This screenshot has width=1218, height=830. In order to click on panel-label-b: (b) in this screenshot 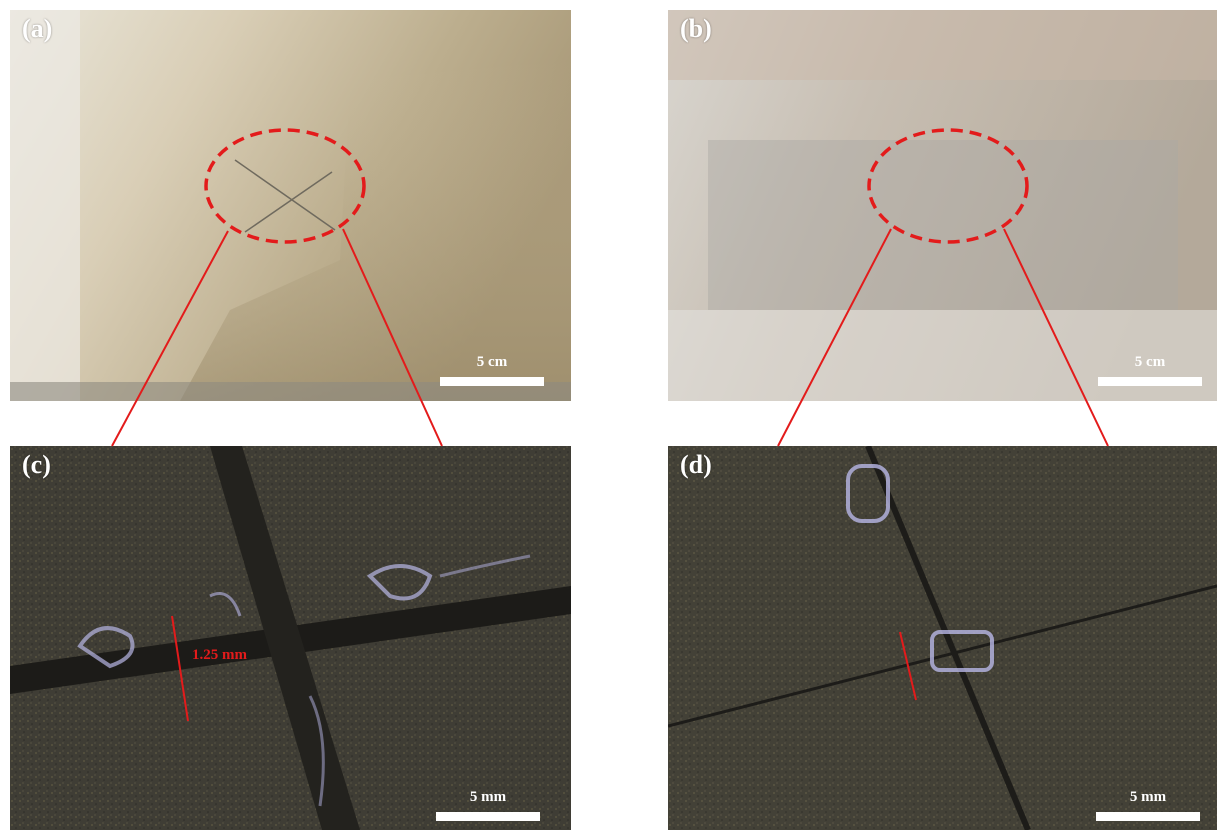, I will do `click(696, 28)`.